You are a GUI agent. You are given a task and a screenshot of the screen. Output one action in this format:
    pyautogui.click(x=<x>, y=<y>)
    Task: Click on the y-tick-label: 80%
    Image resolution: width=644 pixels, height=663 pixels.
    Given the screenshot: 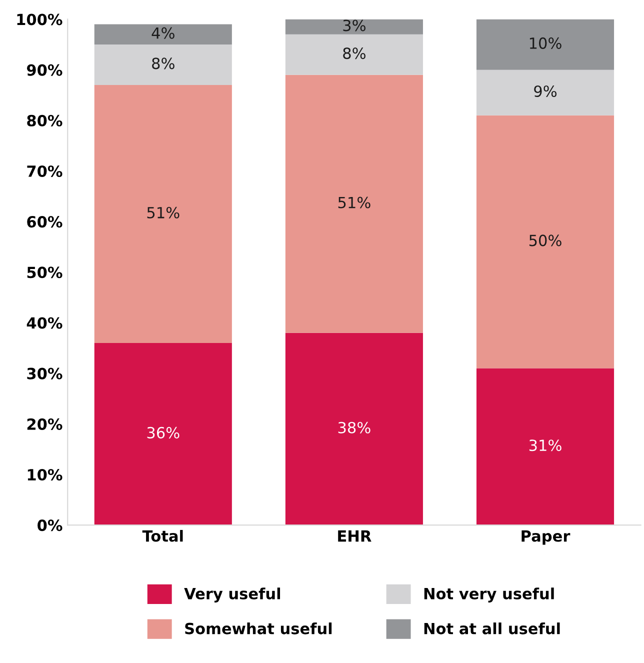 What is the action you would take?
    pyautogui.click(x=44, y=120)
    